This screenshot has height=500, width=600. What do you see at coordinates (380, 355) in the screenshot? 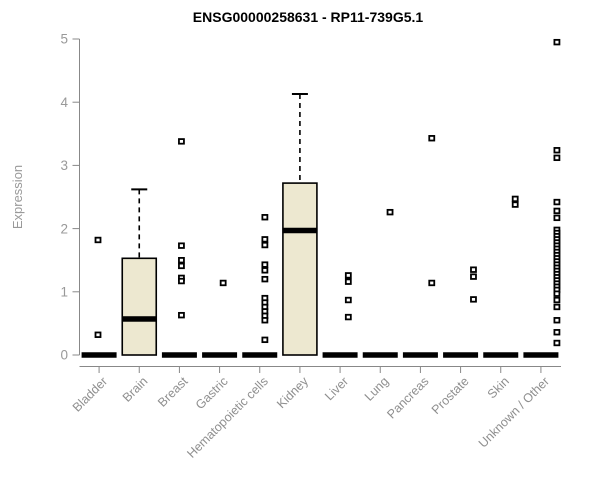
I see `median-lung` at bounding box center [380, 355].